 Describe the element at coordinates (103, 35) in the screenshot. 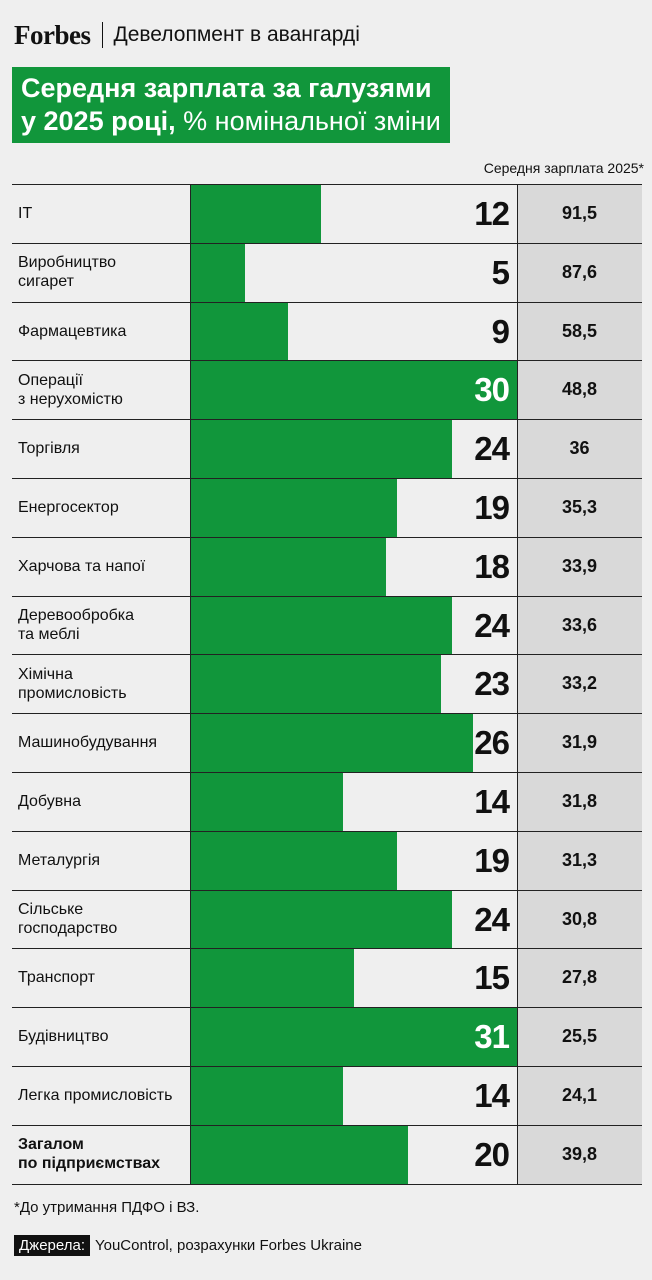

I see `header-divider` at that location.